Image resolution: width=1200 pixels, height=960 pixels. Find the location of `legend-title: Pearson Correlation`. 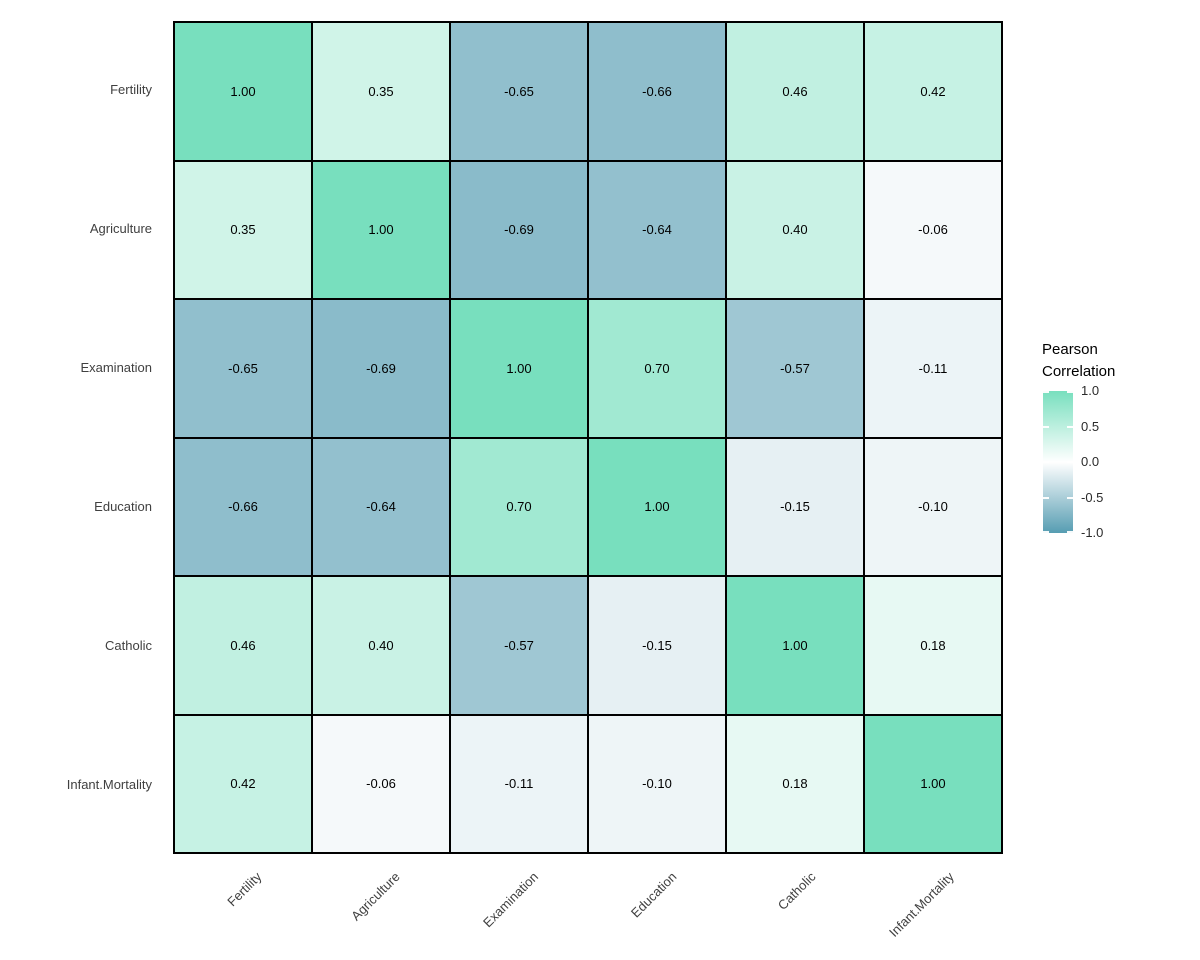

legend-title: Pearson Correlation is located at coordinates (1078, 361).